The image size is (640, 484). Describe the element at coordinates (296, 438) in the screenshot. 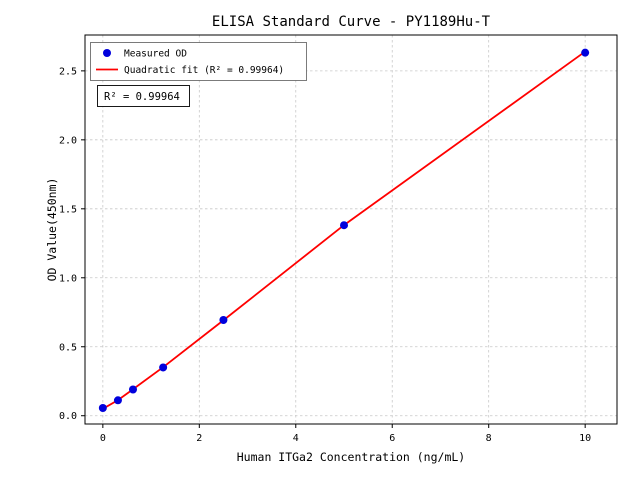

I see `x-tick-label: 4` at that location.